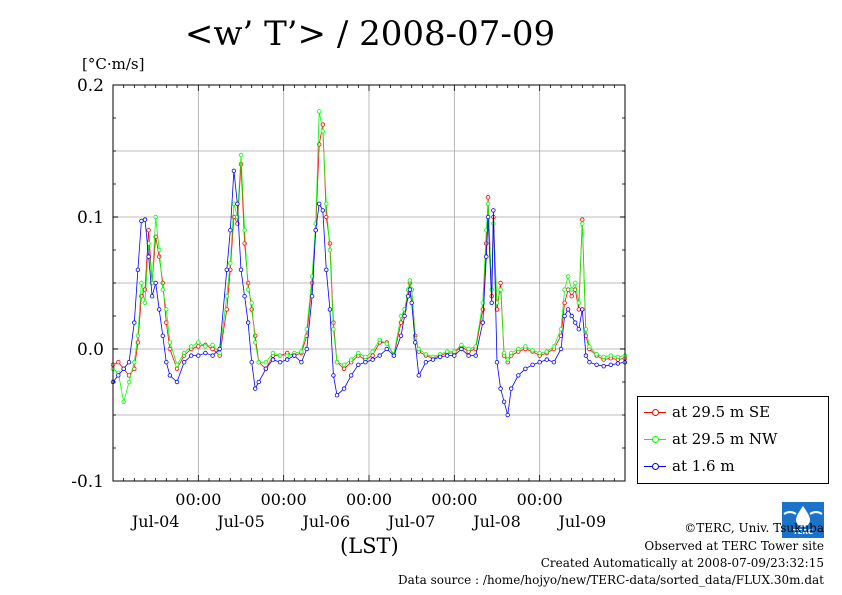  What do you see at coordinates (90, 86) in the screenshot?
I see `y-tick-label: 0.2` at bounding box center [90, 86].